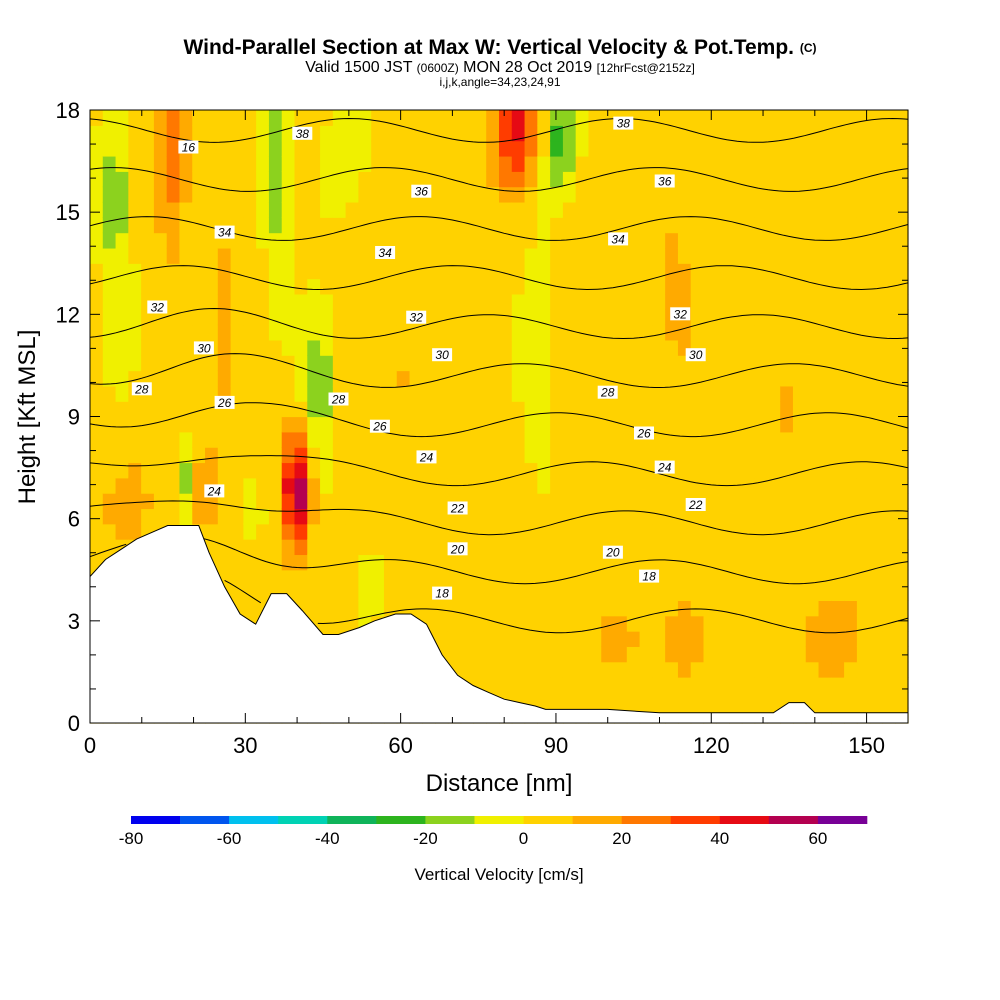 Image resolution: width=1000 pixels, height=1000 pixels. What do you see at coordinates (597, 820) in the screenshot?
I see `colorbar-swatch` at bounding box center [597, 820].